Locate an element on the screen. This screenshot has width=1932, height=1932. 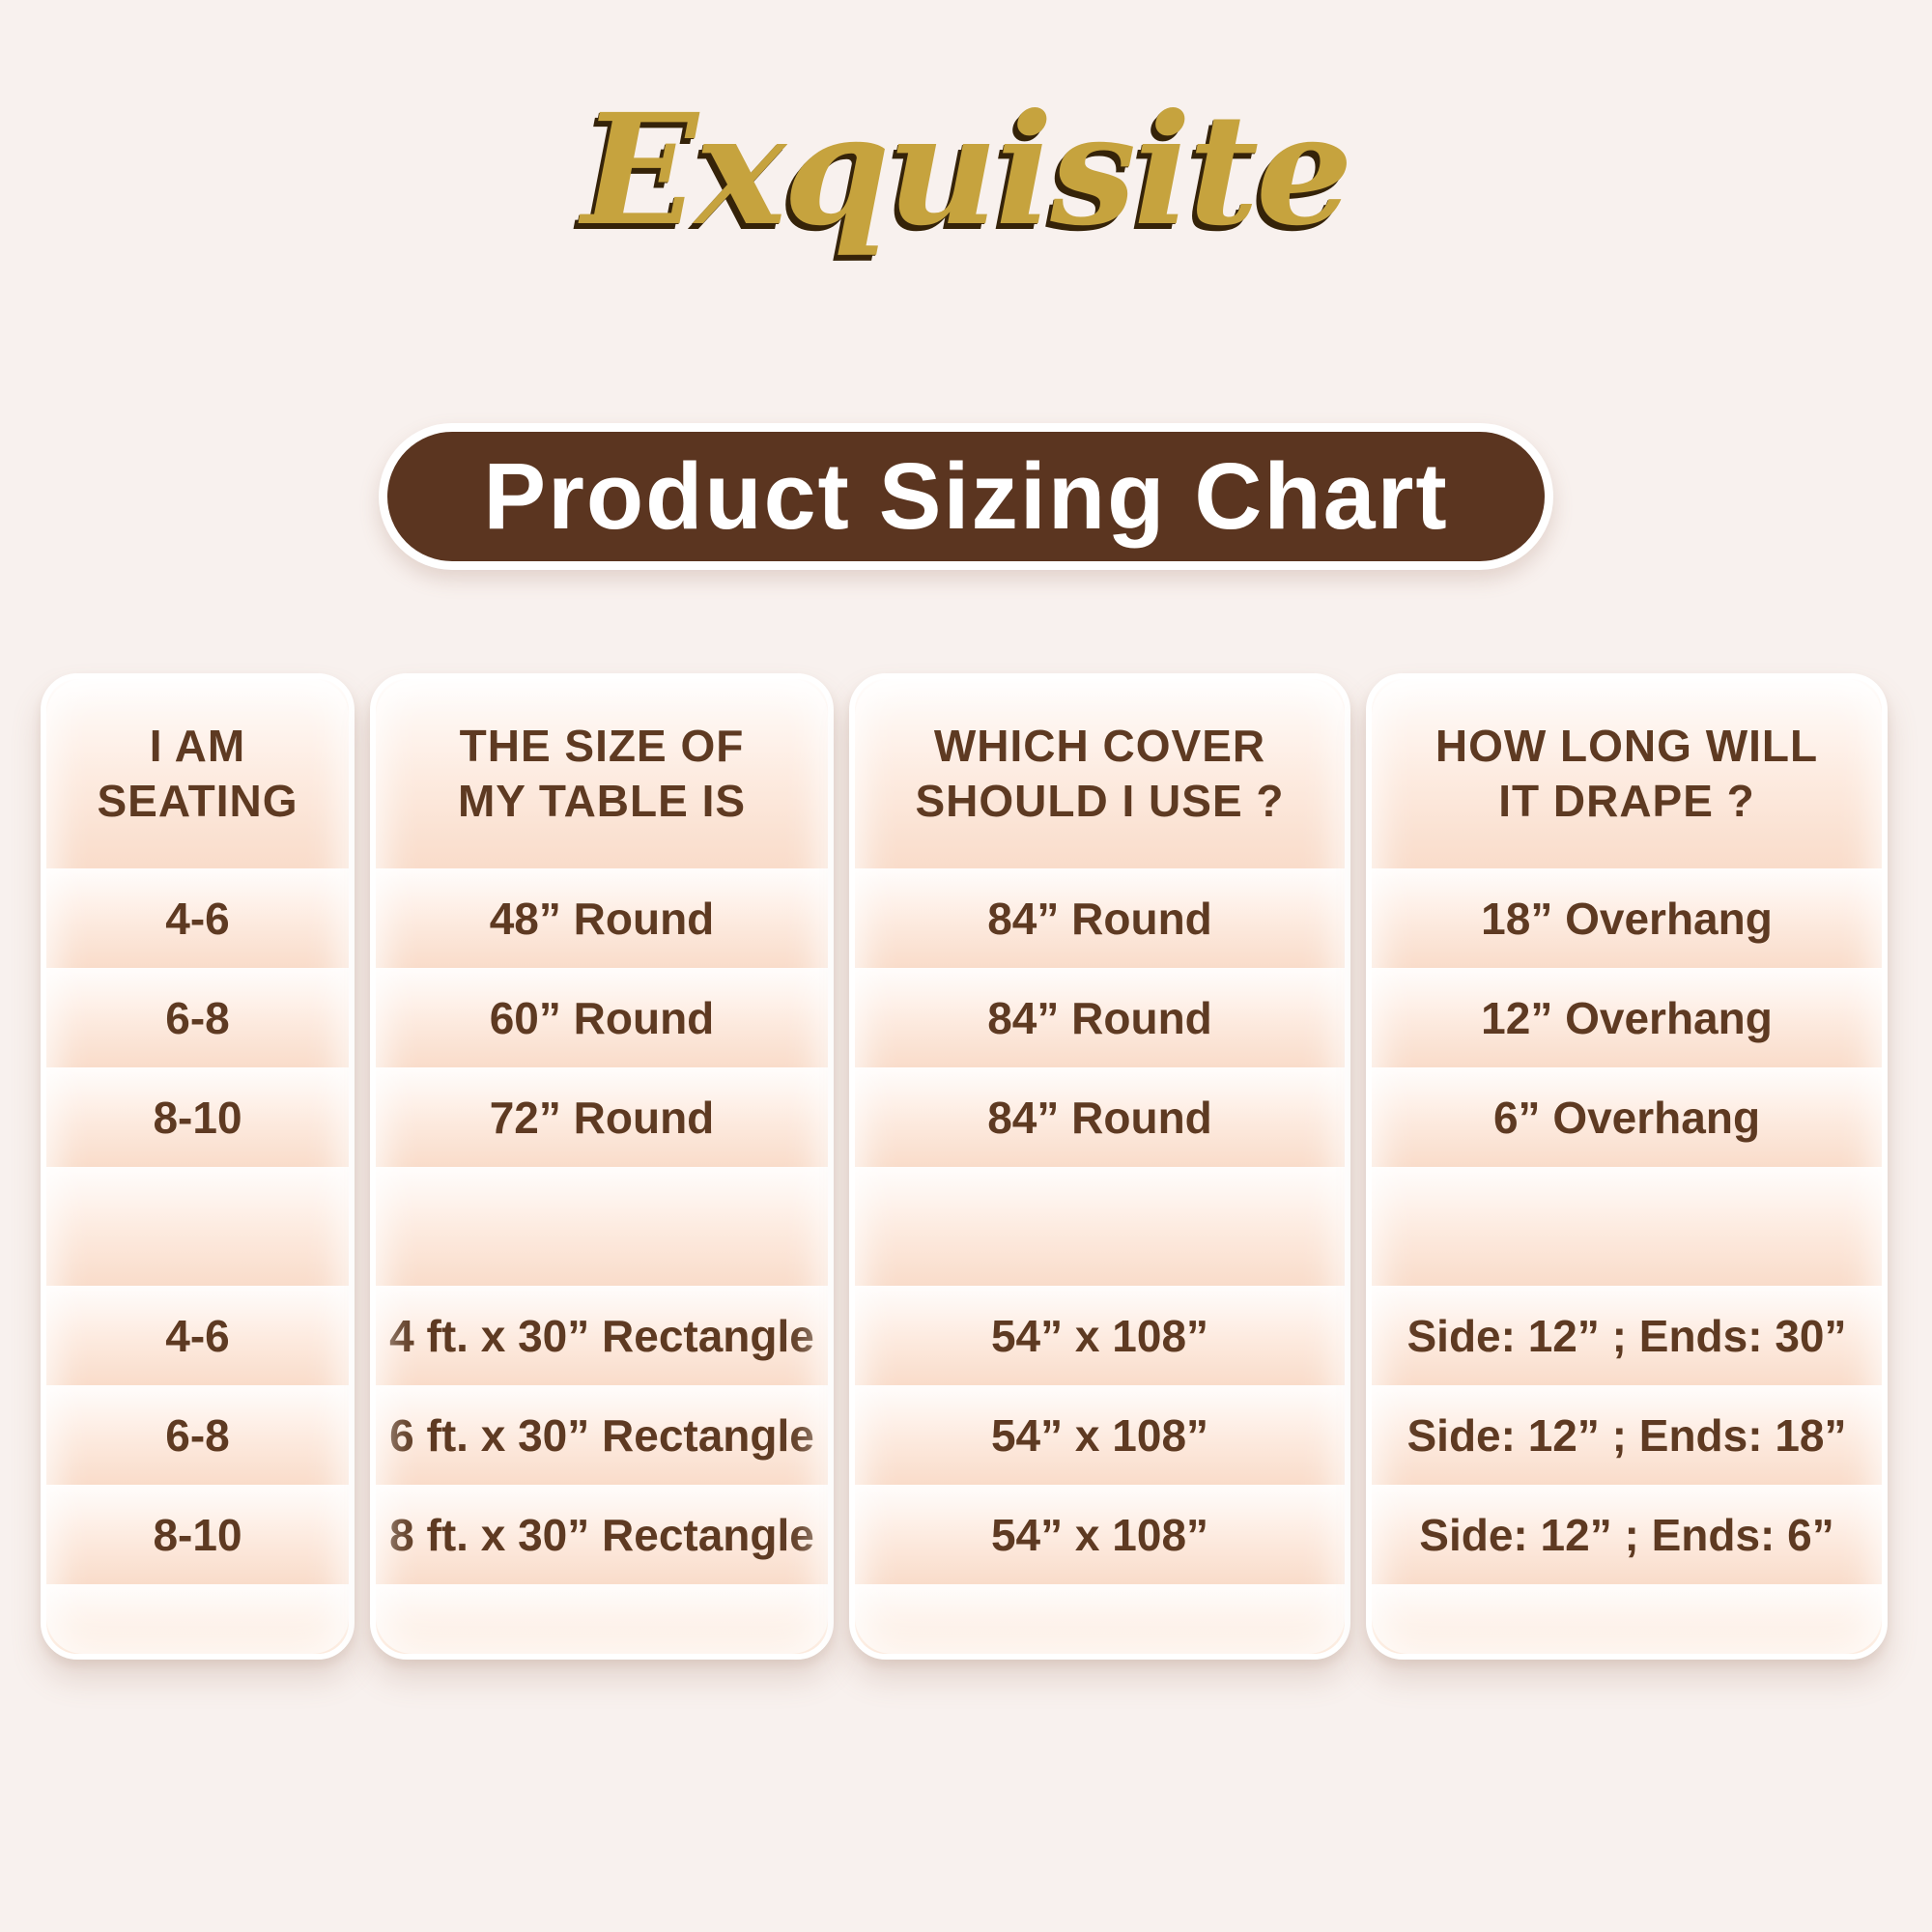
column-header-line: I AM is located at coordinates (197, 746).